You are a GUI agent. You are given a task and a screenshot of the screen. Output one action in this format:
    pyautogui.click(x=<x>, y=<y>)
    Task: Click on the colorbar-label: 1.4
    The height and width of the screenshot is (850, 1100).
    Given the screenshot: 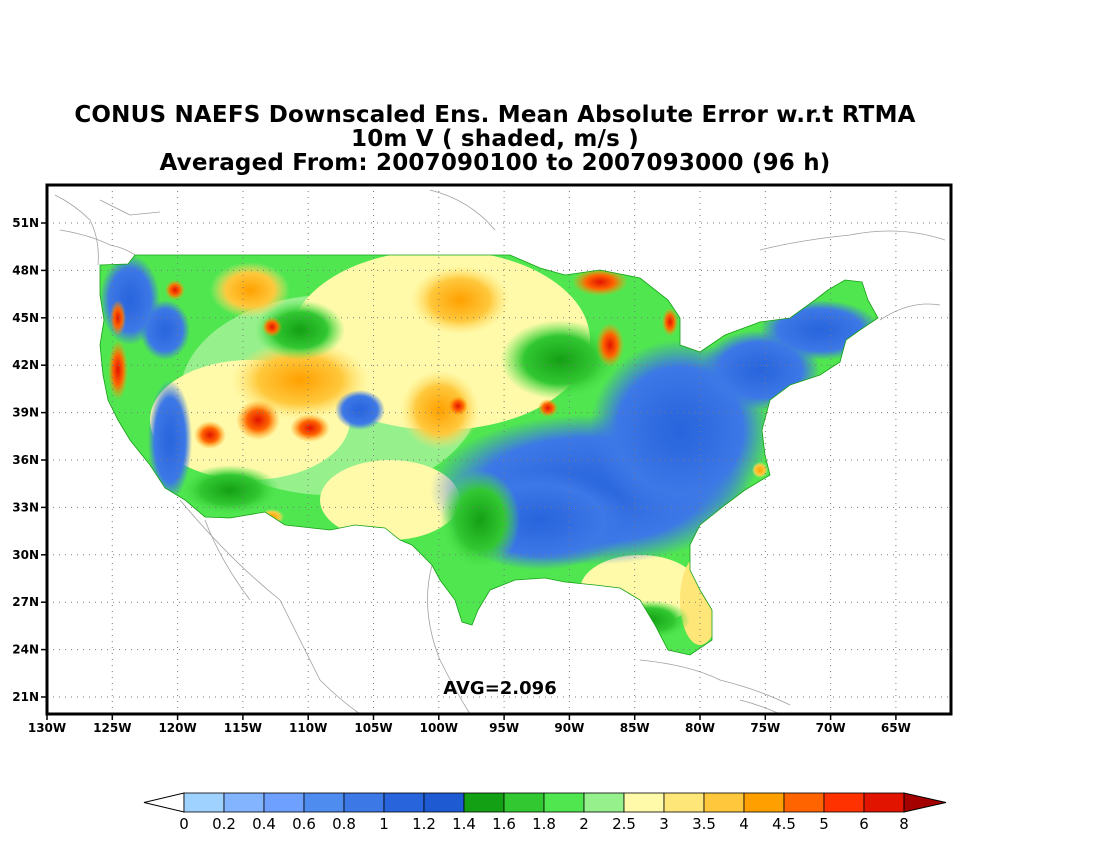 What is the action you would take?
    pyautogui.click(x=464, y=824)
    